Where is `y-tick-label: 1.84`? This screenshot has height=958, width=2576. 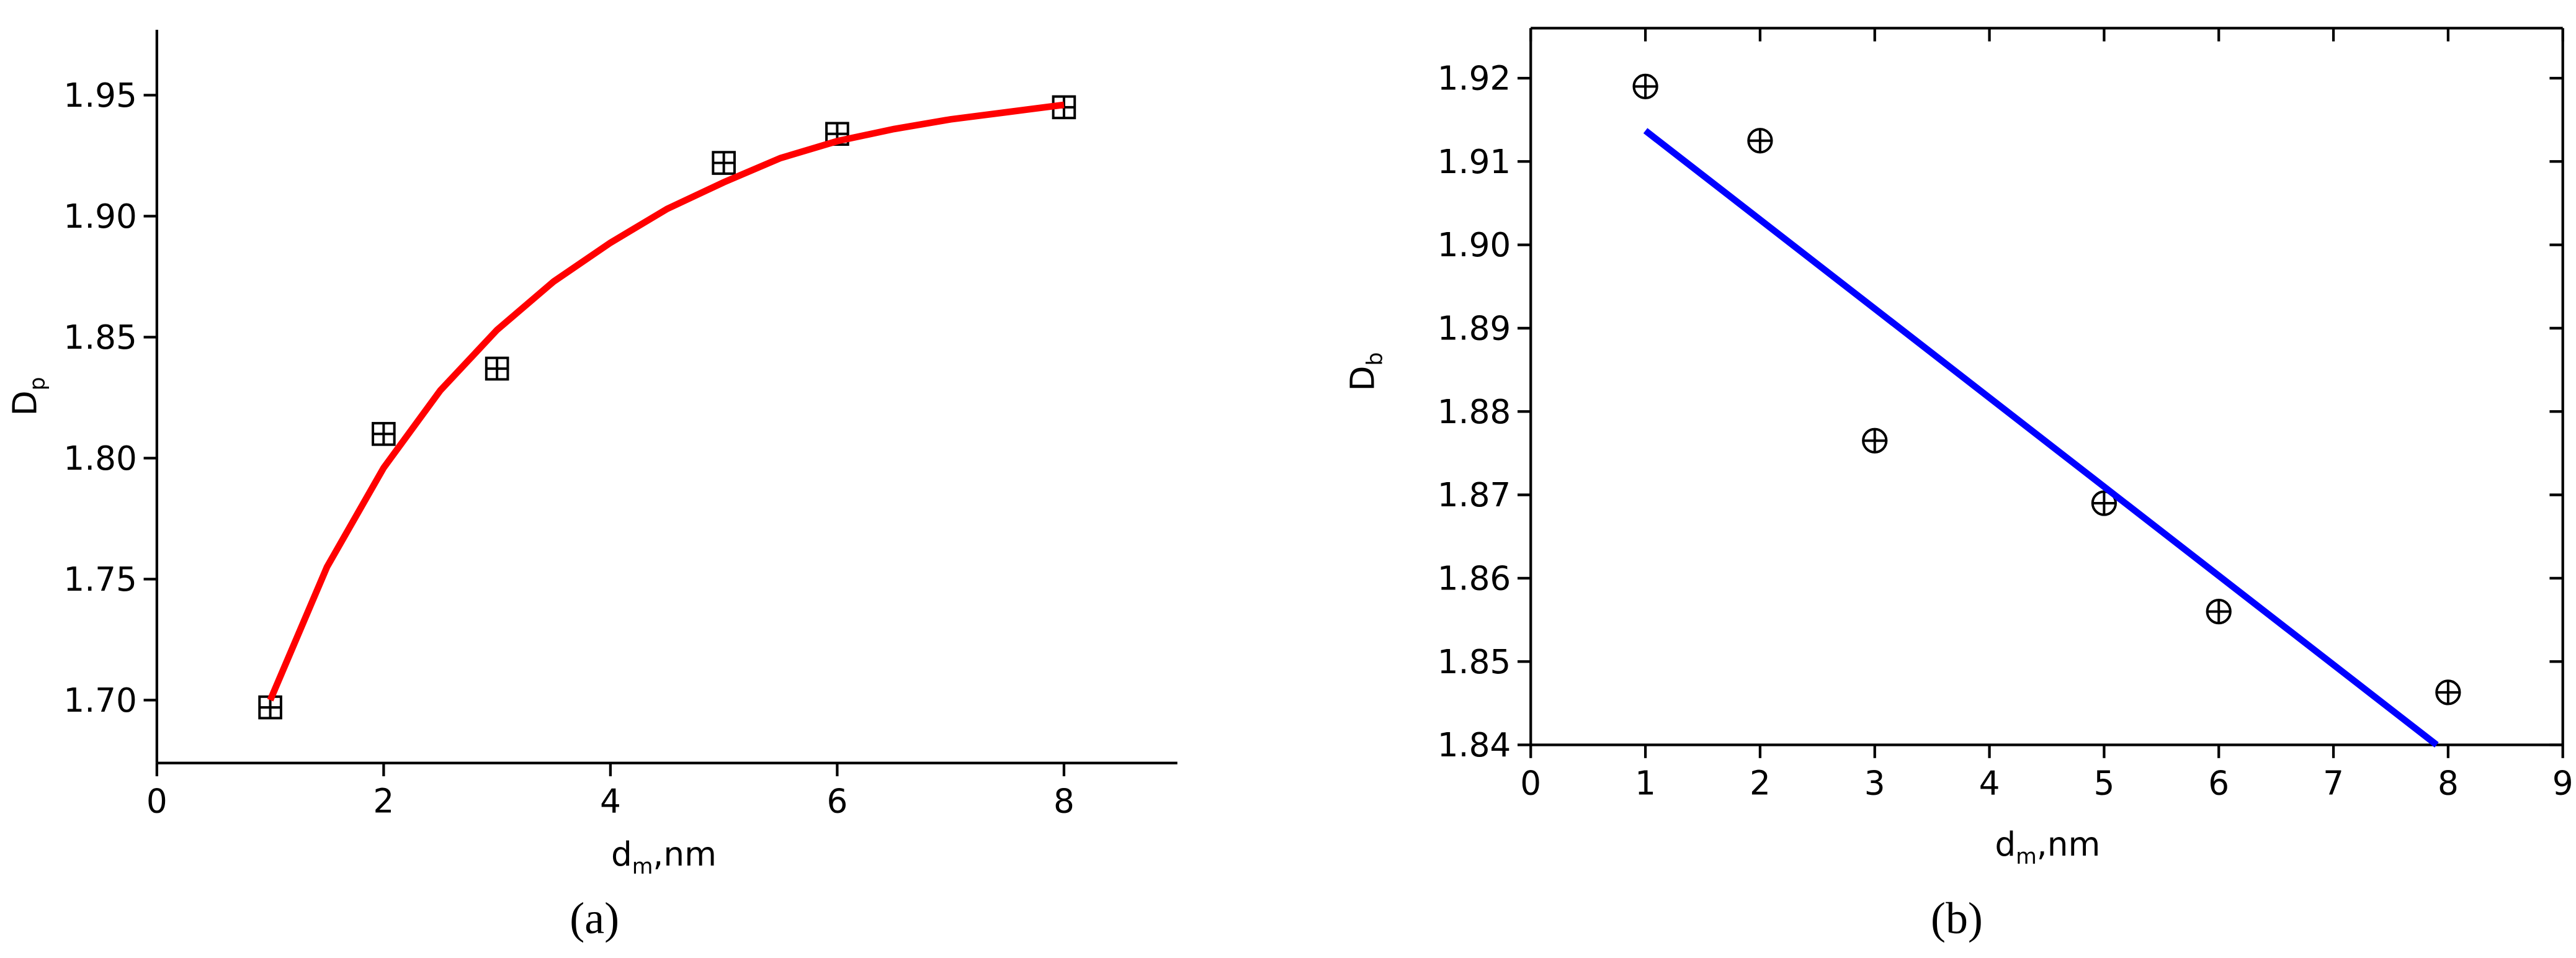
y-tick-label: 1.84 is located at coordinates (1474, 745).